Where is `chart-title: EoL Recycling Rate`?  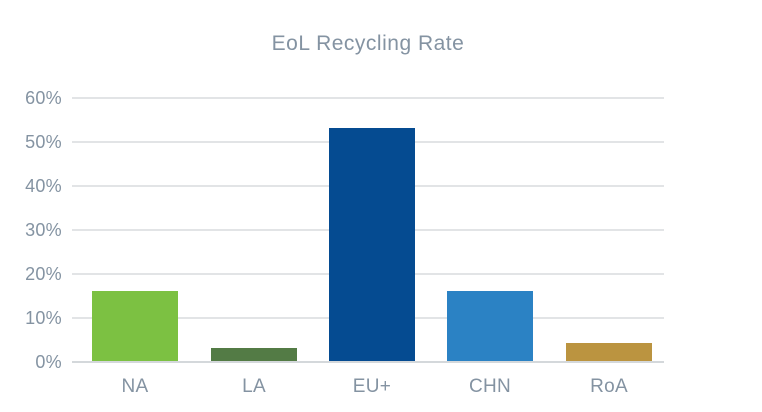 chart-title: EoL Recycling Rate is located at coordinates (368, 43).